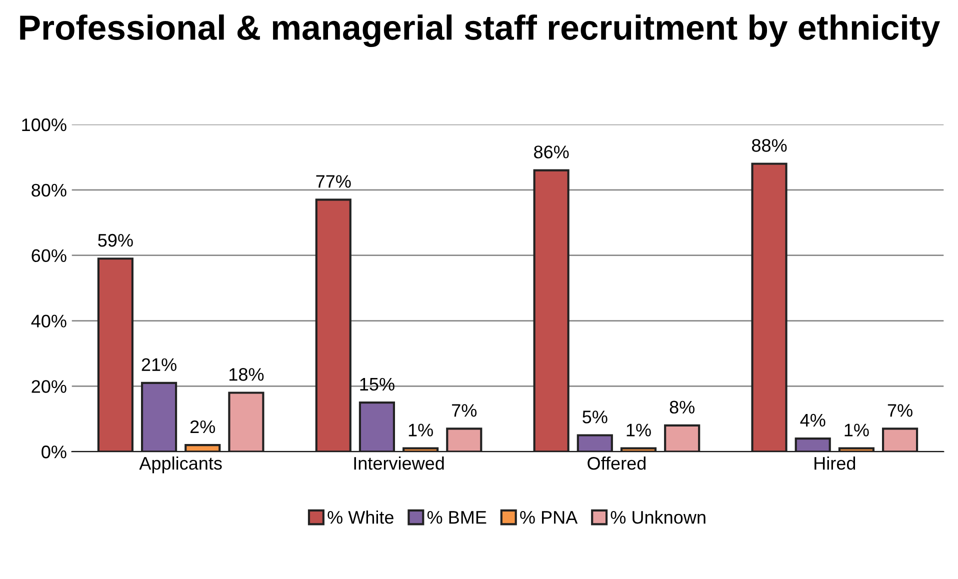  I want to click on y-tick-label: 100%, so click(44, 125).